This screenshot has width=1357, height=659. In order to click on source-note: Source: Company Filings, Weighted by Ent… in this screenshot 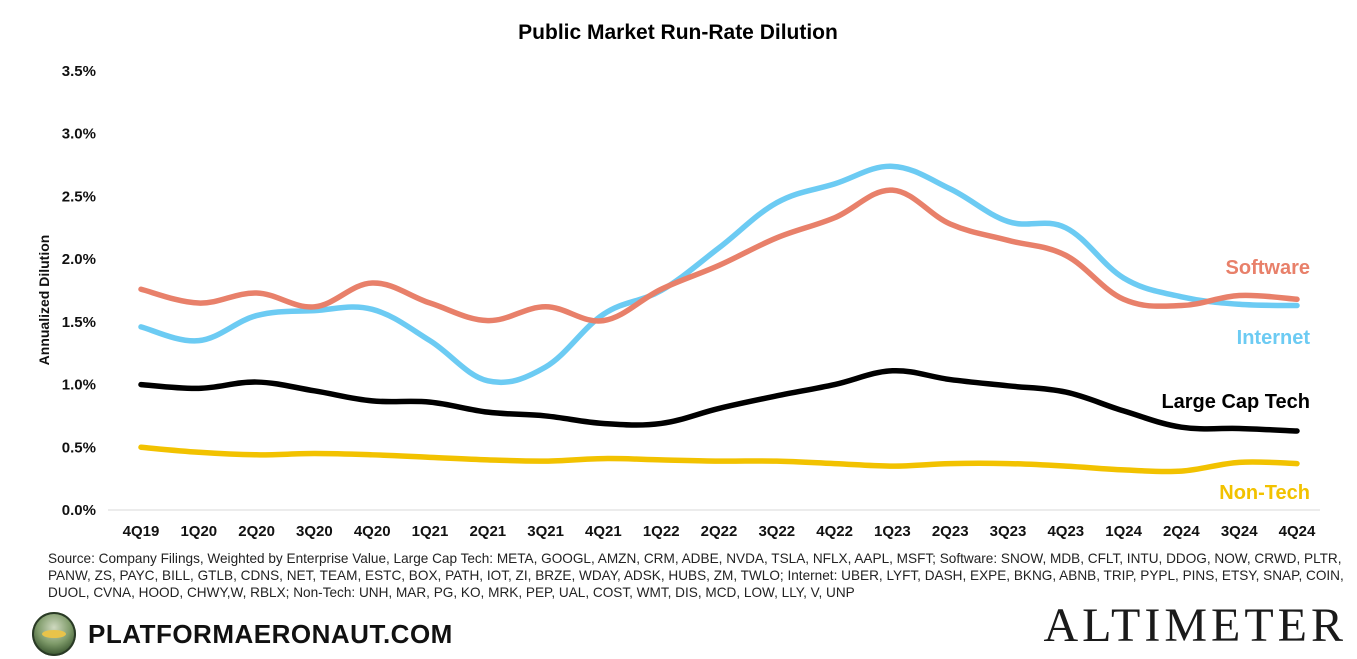, I will do `click(696, 575)`.